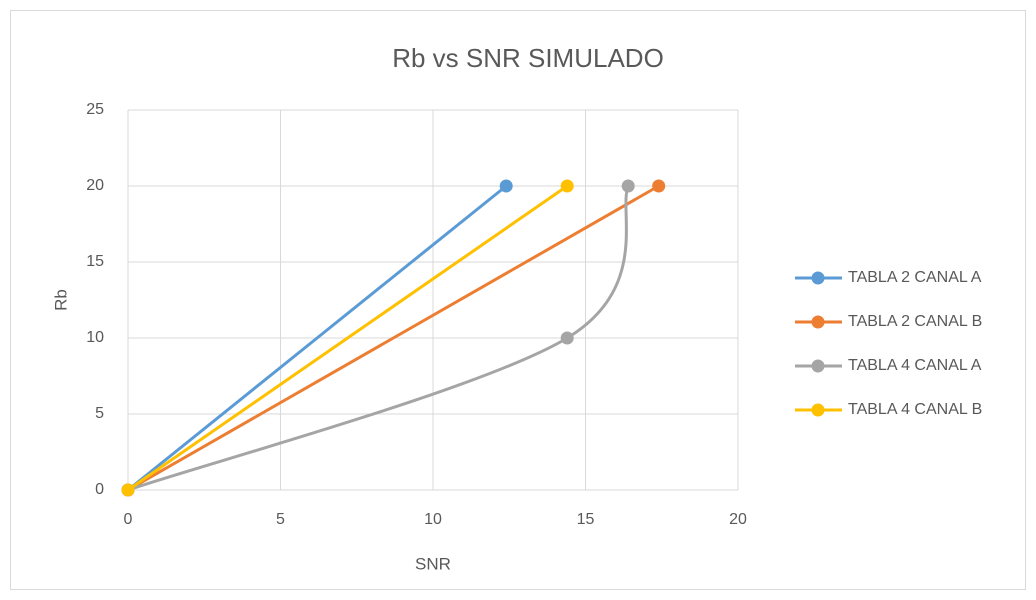 The width and height of the screenshot is (1036, 600). I want to click on y-tick-label: 15, so click(95, 261).